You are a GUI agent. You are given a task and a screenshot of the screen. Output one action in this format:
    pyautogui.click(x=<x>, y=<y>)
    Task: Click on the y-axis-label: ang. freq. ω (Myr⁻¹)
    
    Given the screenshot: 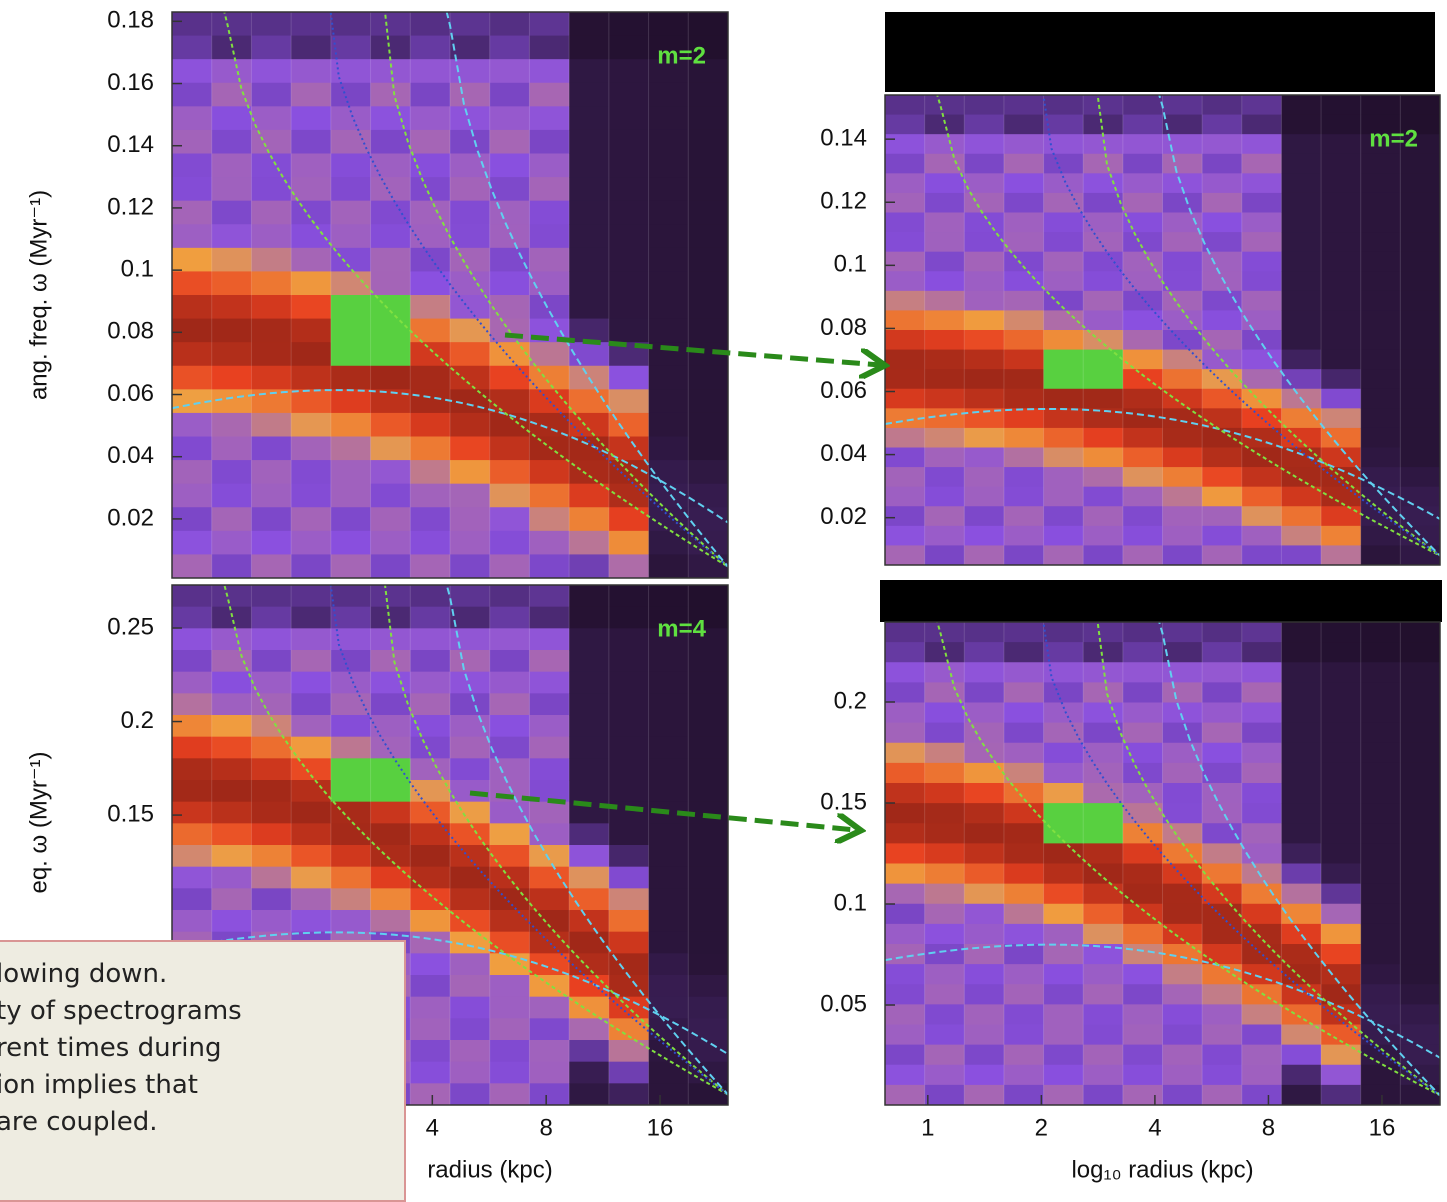 What is the action you would take?
    pyautogui.click(x=38, y=295)
    